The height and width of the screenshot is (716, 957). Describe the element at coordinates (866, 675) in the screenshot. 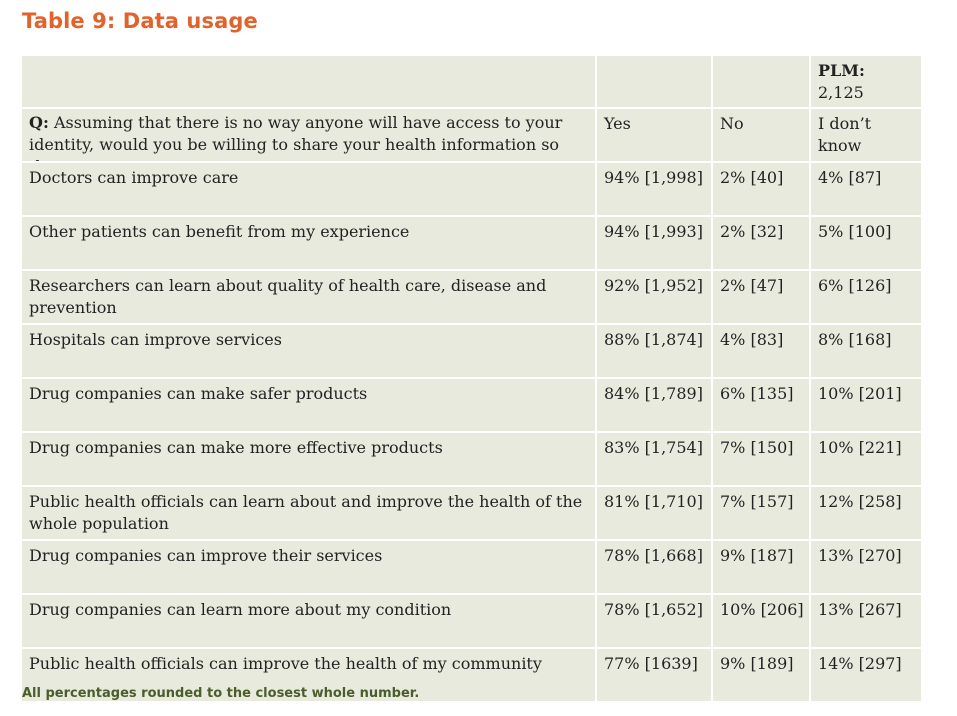

I see `dont-know-value: 14% [297]` at that location.